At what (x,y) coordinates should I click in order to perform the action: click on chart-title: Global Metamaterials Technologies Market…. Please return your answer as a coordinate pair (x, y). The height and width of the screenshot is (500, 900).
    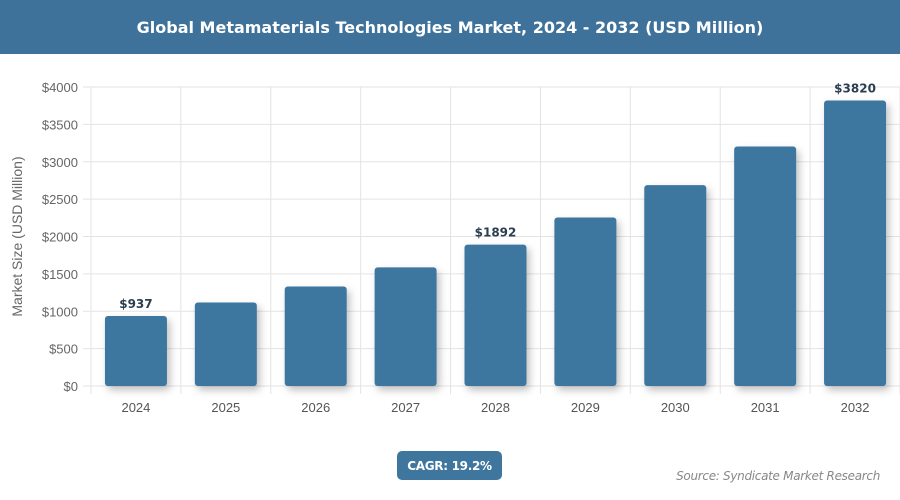
    Looking at the image, I should click on (450, 27).